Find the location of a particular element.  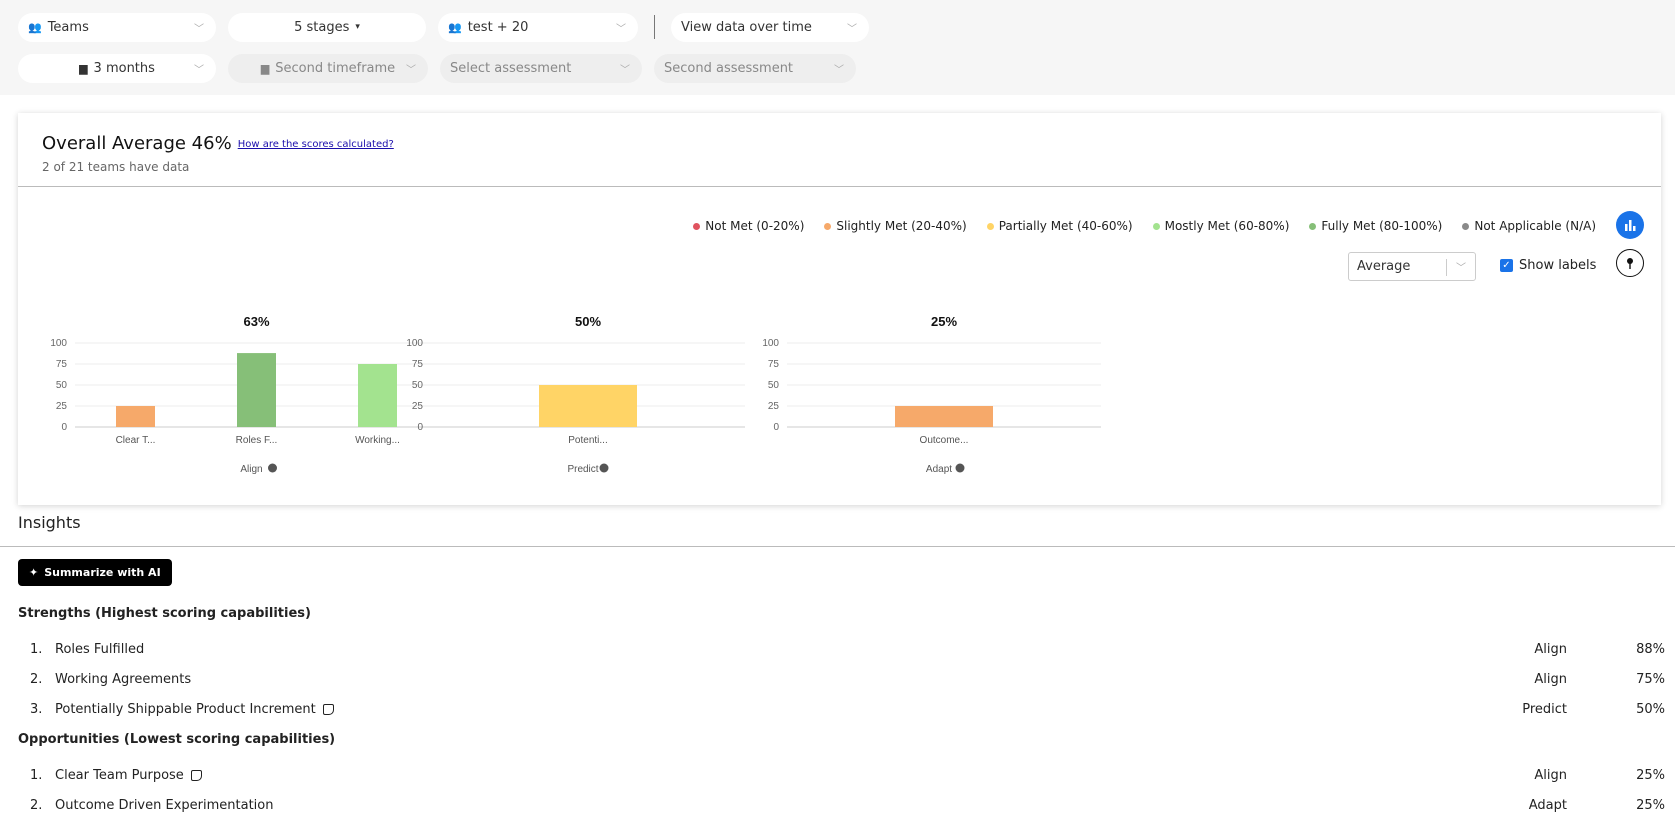

summarize-ai-label: Summarize with AI is located at coordinates (102, 572).